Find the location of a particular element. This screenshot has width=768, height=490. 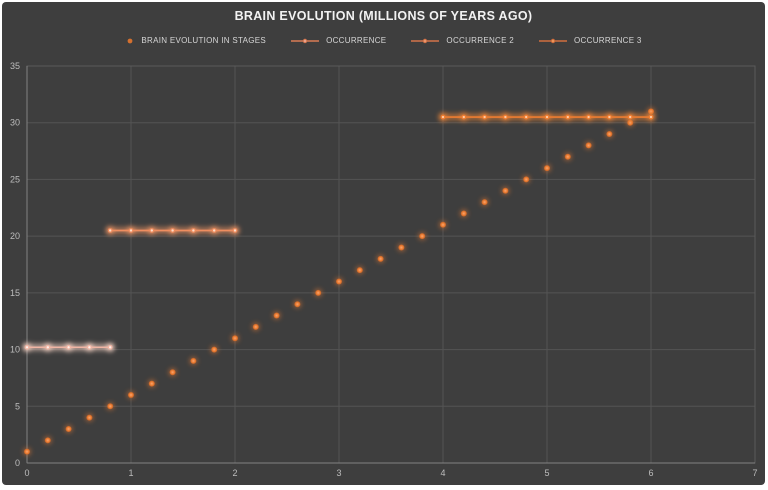

x-tick-label: 5 is located at coordinates (546, 473).